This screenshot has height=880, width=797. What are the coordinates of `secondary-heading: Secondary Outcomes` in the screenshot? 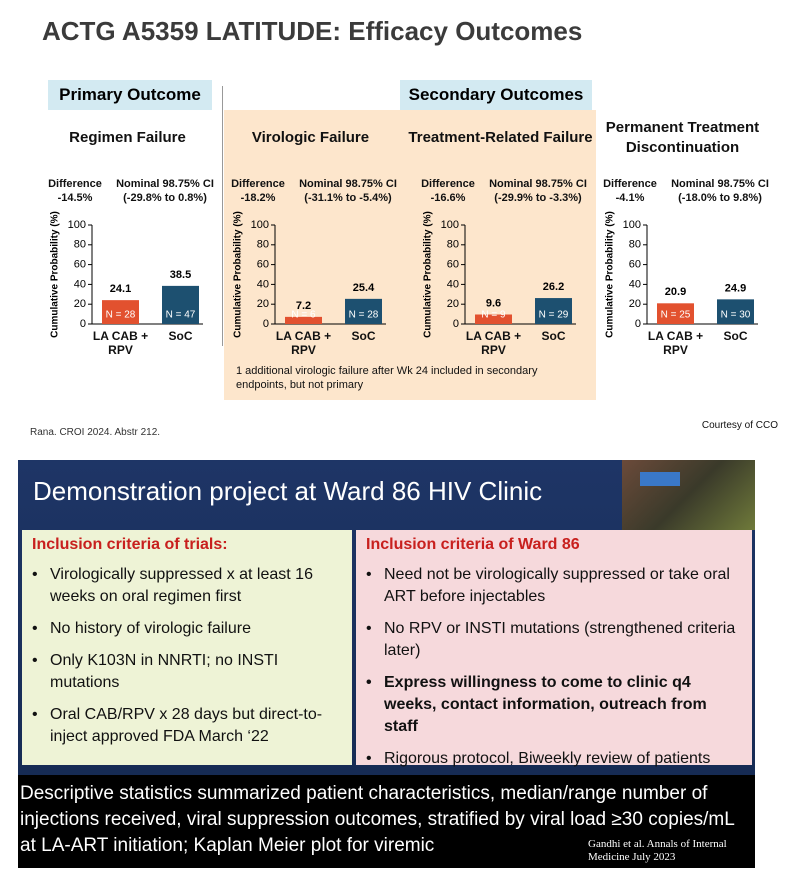 It's located at (496, 95).